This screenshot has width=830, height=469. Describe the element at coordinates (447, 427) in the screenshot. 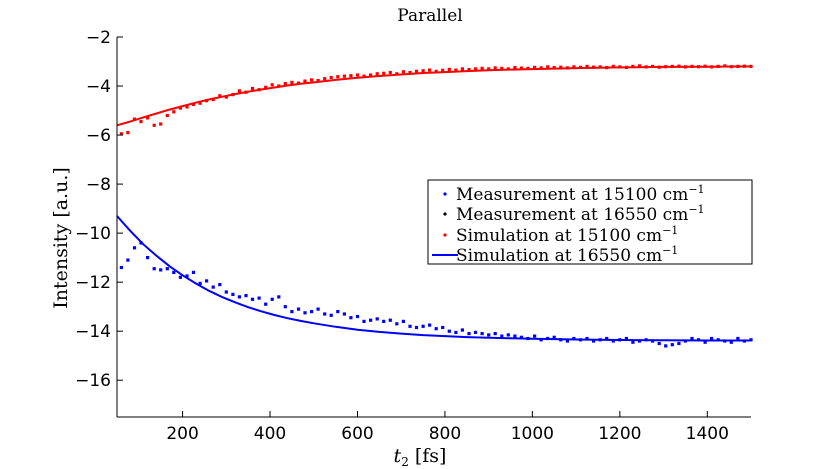

I see `x-ticks: 200 400 600 800 1000 1200 1400` at that location.